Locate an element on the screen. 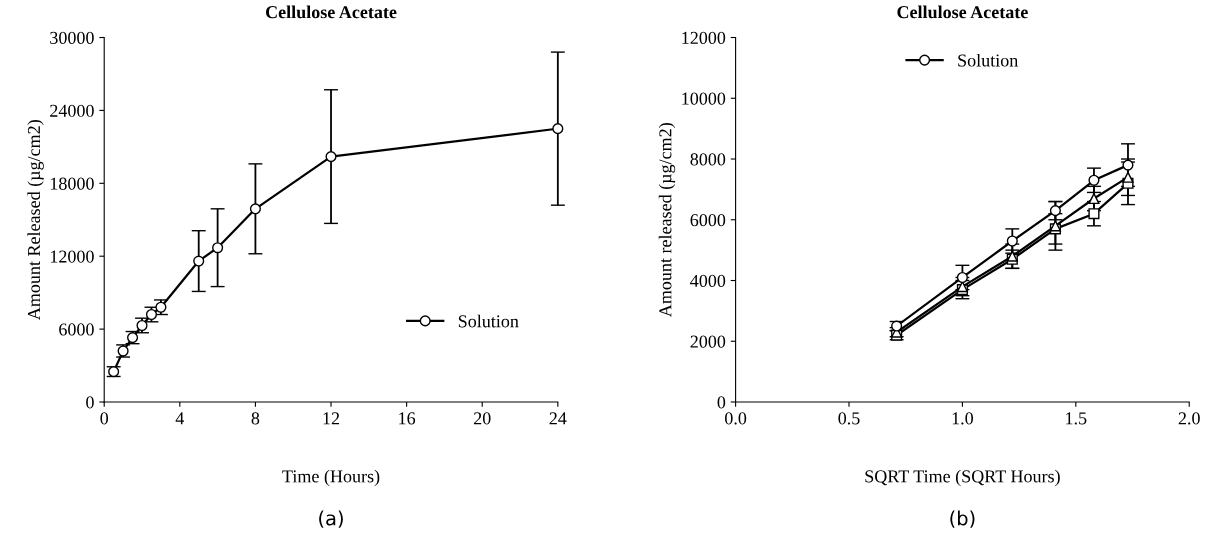 The width and height of the screenshot is (1226, 536). y-axis-title: Amount Released (µg/cm2) is located at coordinates (35, 220).